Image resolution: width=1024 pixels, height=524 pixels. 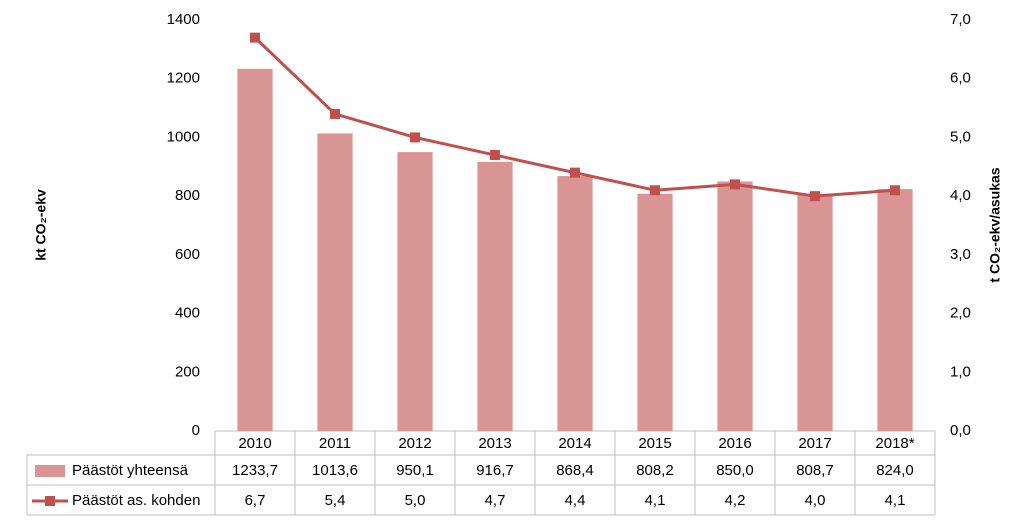 I want to click on y-tick-label: 400, so click(x=187, y=313).